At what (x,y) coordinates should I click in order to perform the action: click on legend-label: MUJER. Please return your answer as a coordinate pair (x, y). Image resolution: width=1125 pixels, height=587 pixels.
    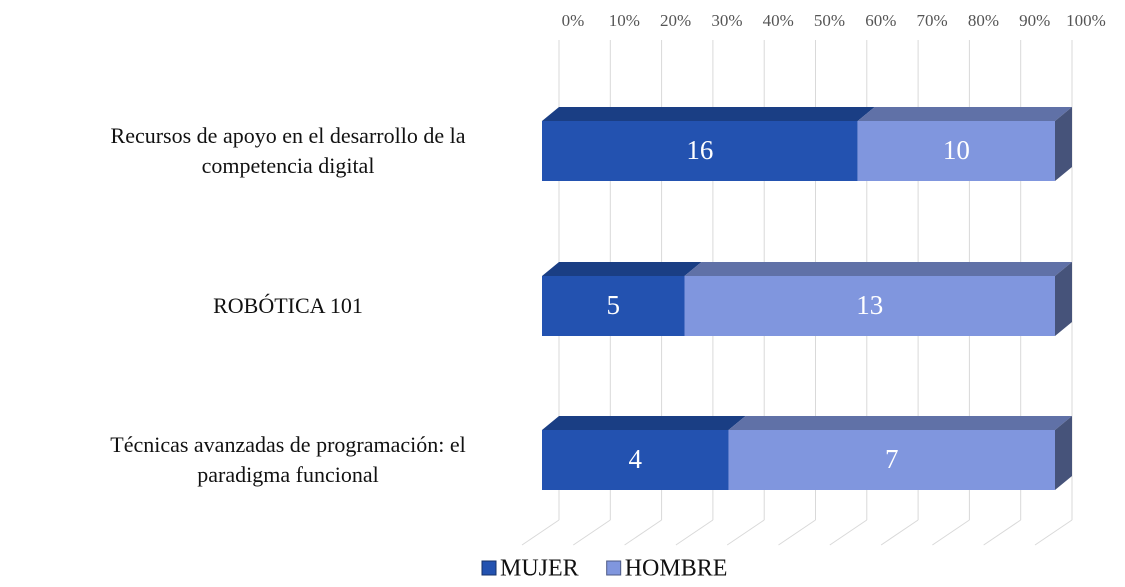
    Looking at the image, I should click on (539, 569).